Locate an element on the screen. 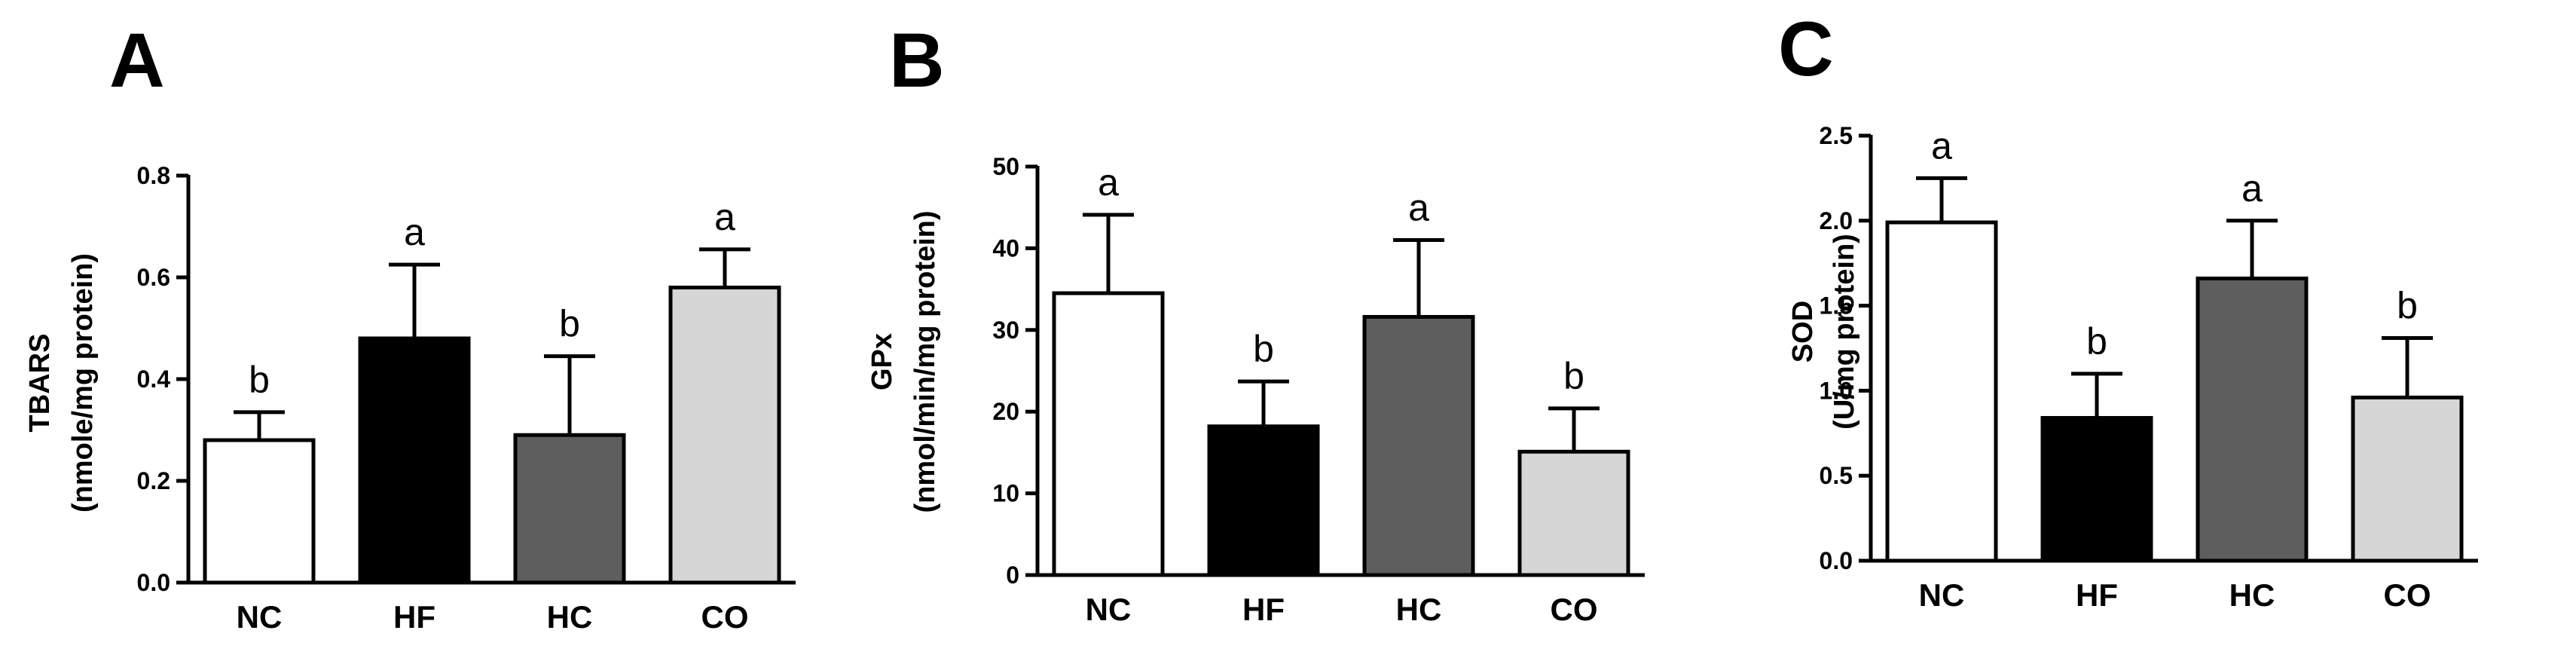  y-axis-label-line-1: TBARS is located at coordinates (40, 383).